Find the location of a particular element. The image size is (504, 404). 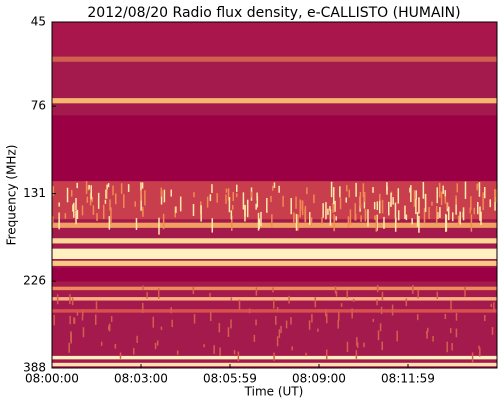

spectrogram-band is located at coordinates (274, 59).